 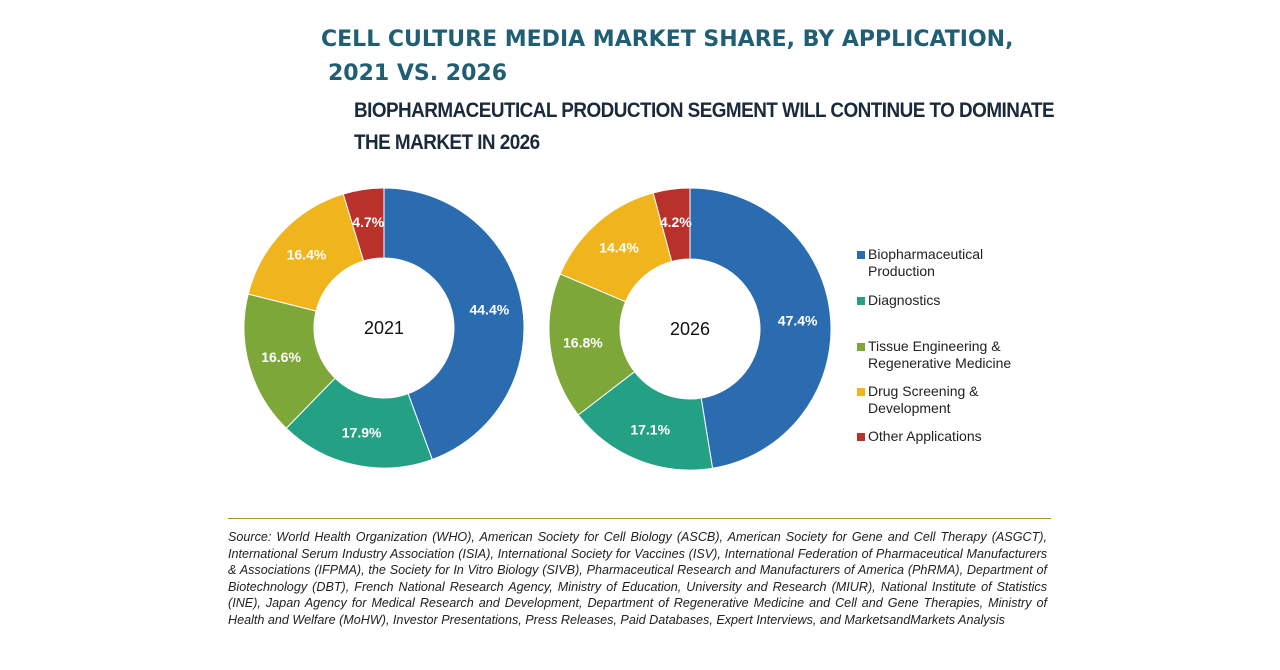 I want to click on chart-title-line2: 2021 VS. 2026, so click(x=418, y=73).